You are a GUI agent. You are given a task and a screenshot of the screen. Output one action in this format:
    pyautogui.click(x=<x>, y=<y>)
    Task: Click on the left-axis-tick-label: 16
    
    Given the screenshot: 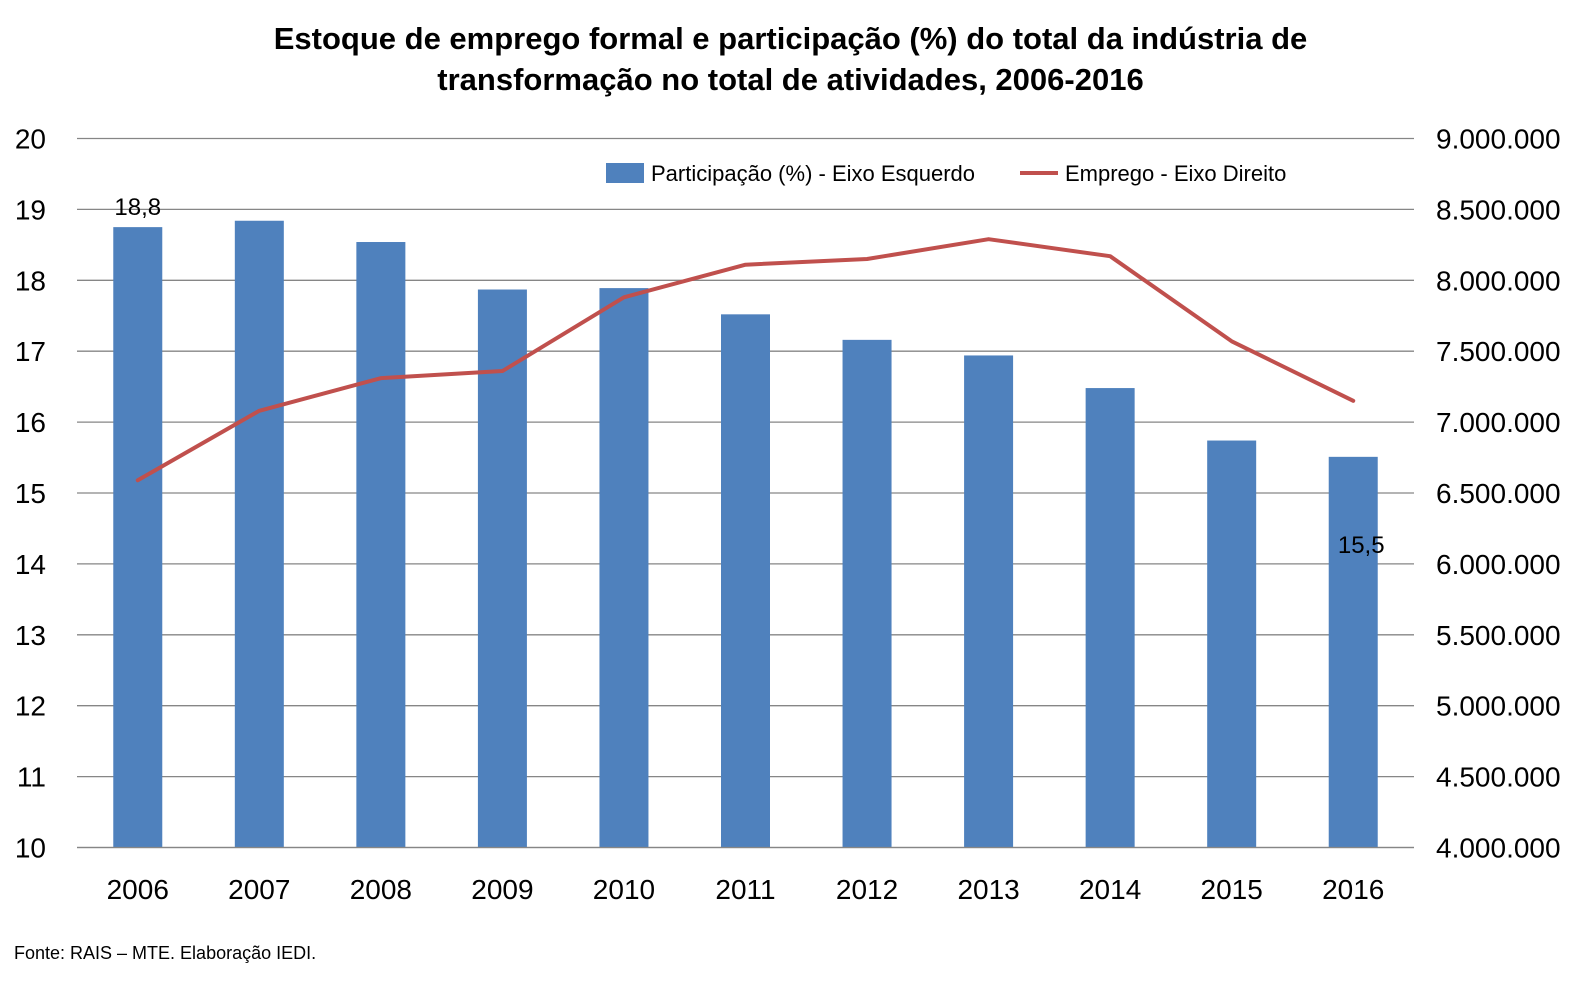 What is the action you would take?
    pyautogui.click(x=30, y=422)
    